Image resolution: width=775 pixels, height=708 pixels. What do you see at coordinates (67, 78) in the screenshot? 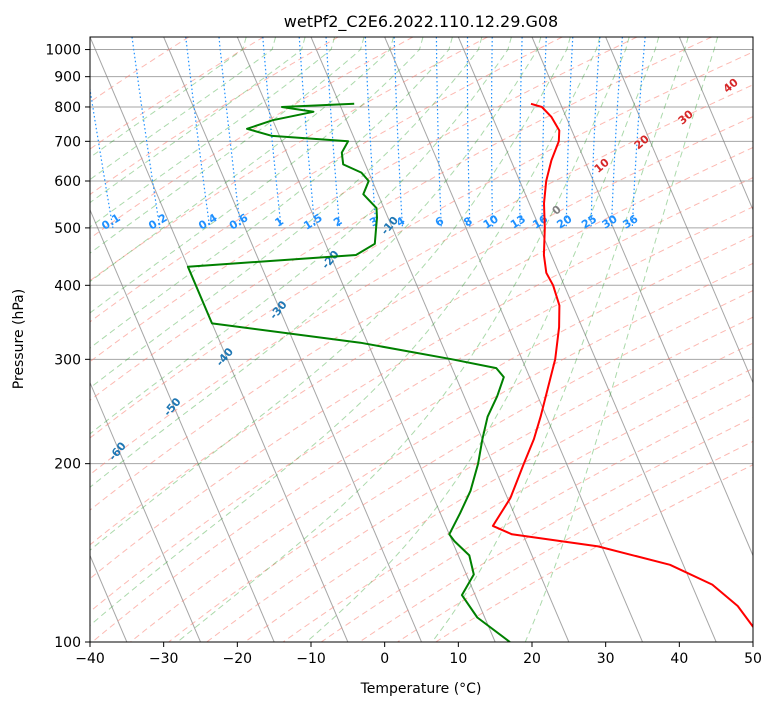
I see `y-tick-label: 900` at bounding box center [67, 78].